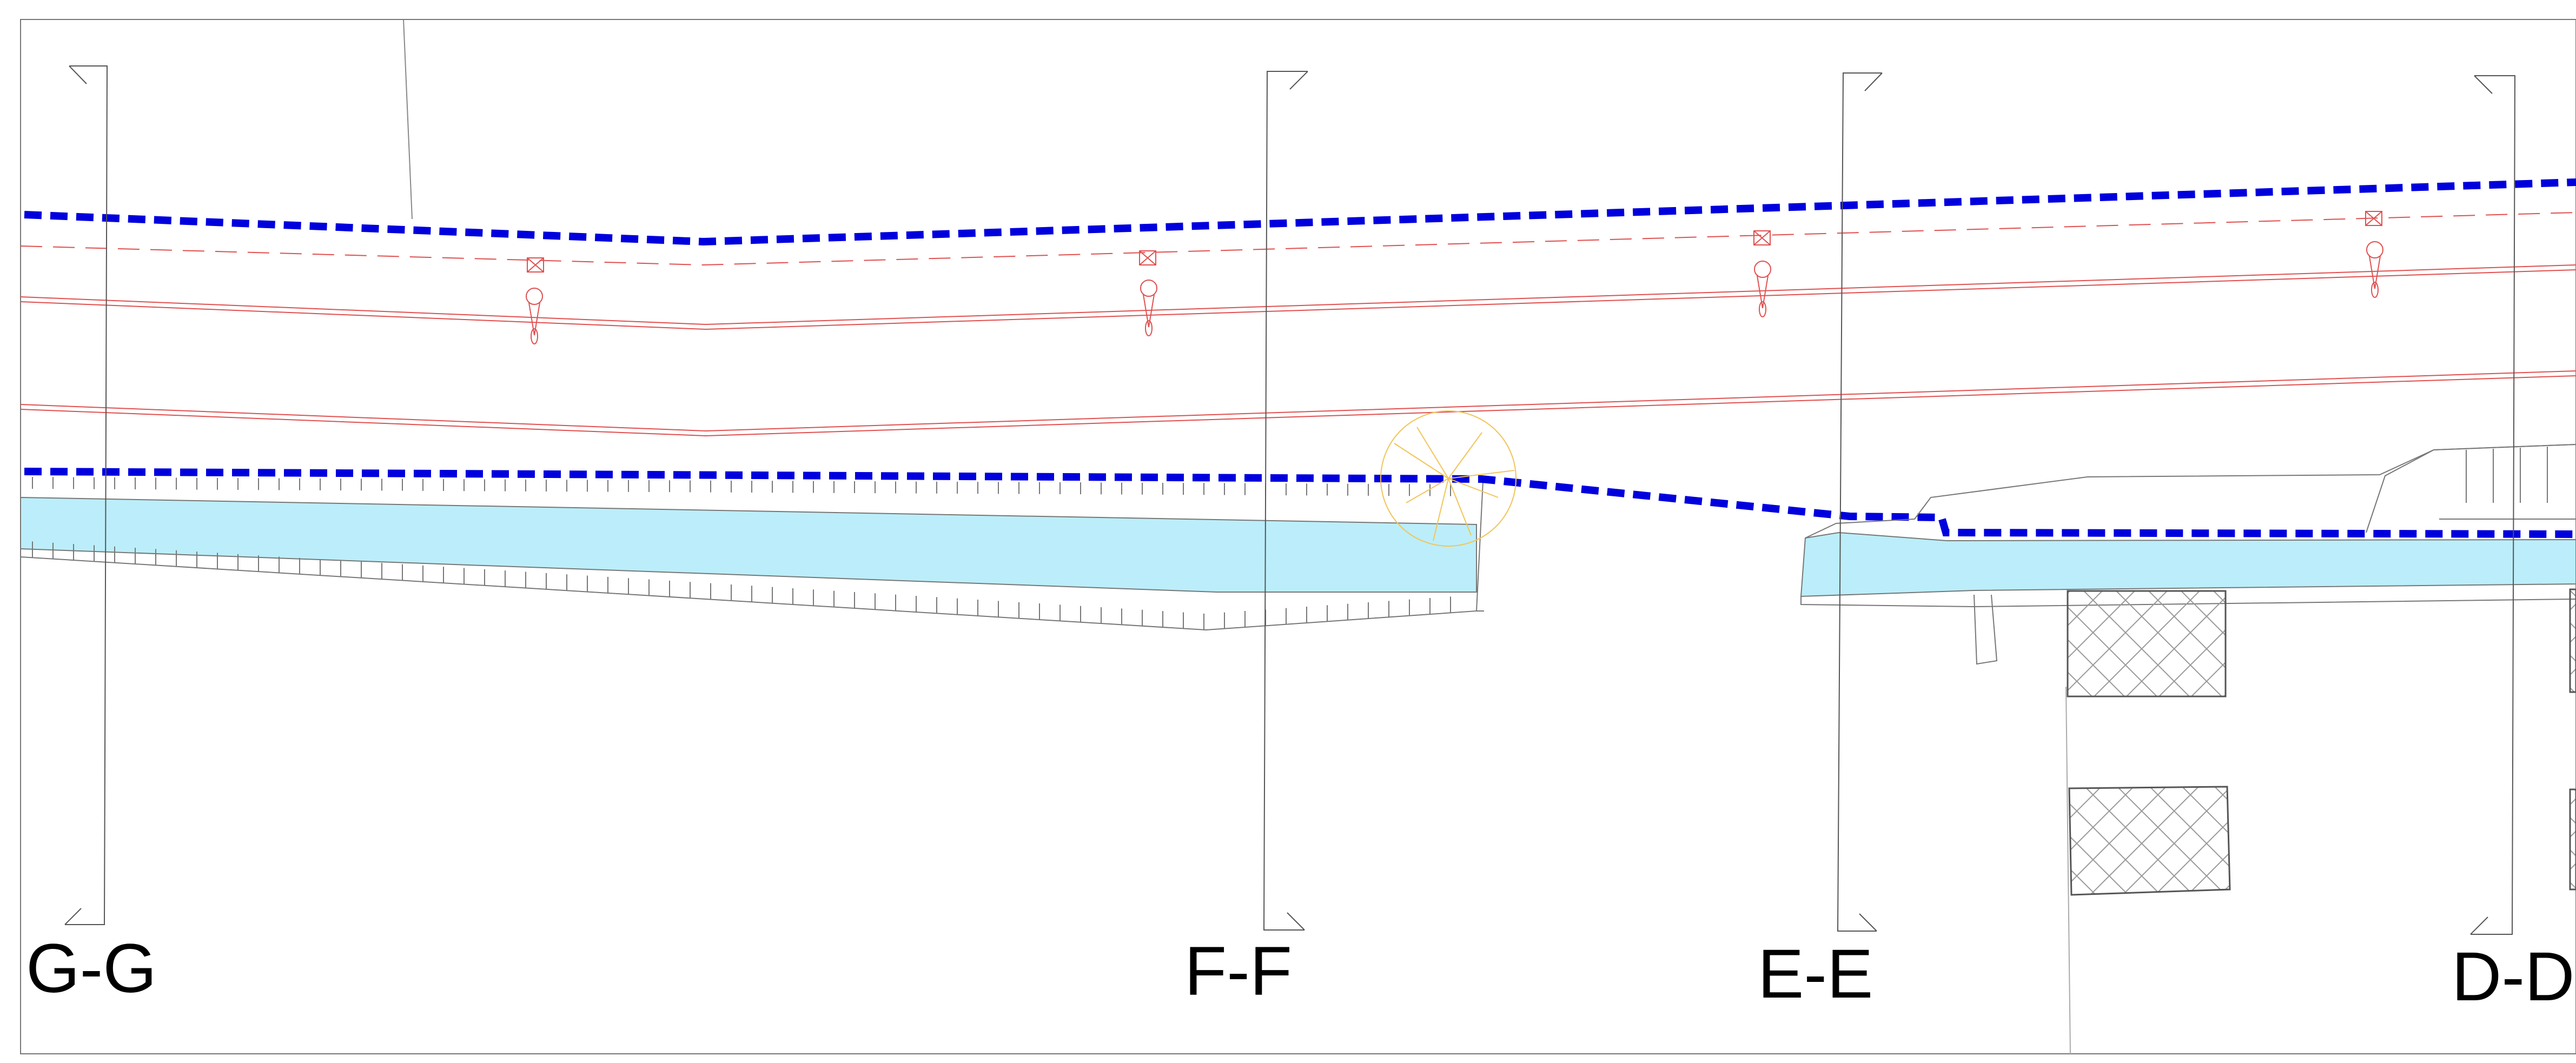 The height and width of the screenshot is (1063, 2576). I want to click on section-label-dd: D-D, so click(2513, 977).